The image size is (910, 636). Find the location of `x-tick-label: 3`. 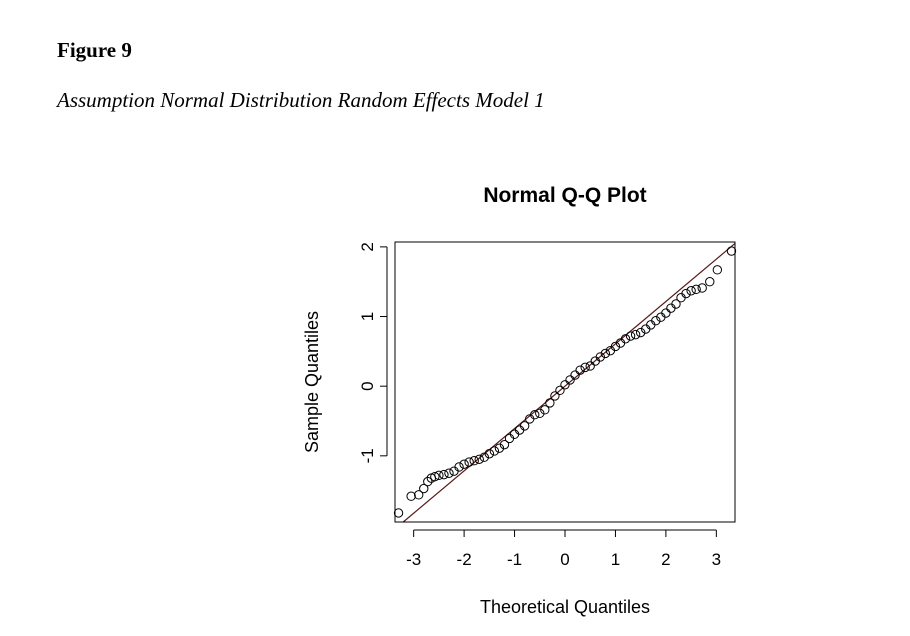

x-tick-label: 3 is located at coordinates (716, 559).